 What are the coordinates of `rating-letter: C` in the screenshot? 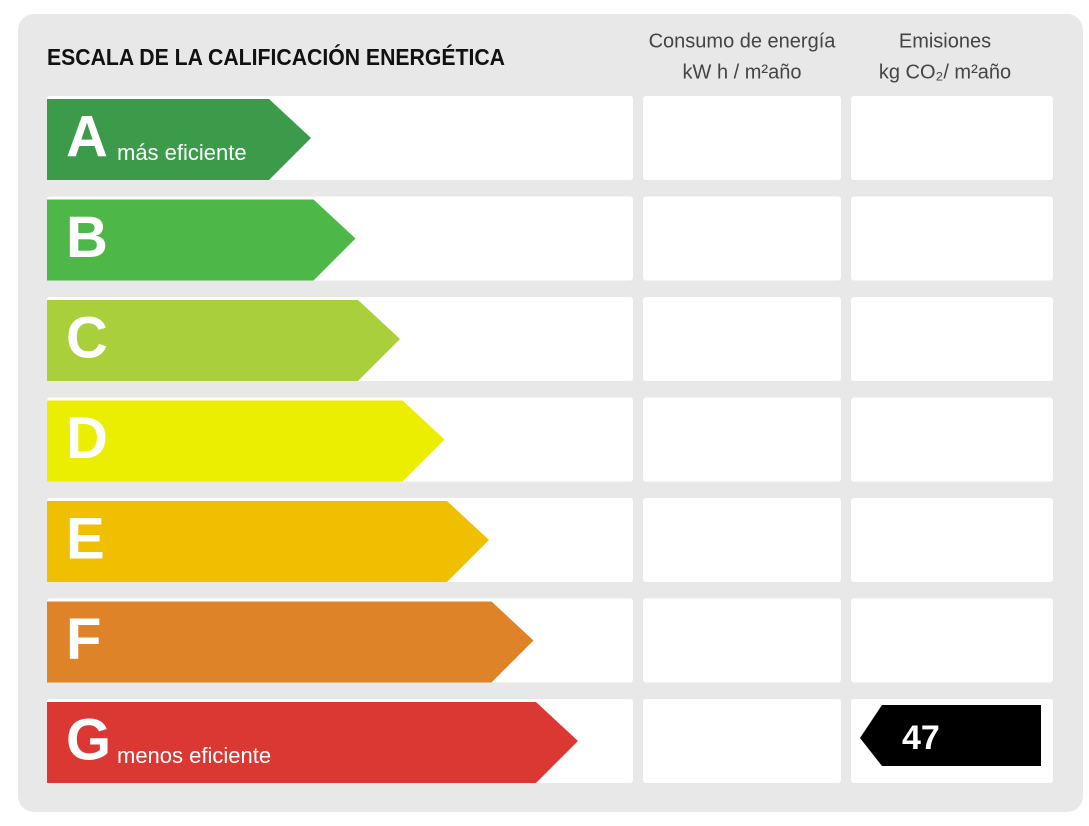 It's located at (87, 337).